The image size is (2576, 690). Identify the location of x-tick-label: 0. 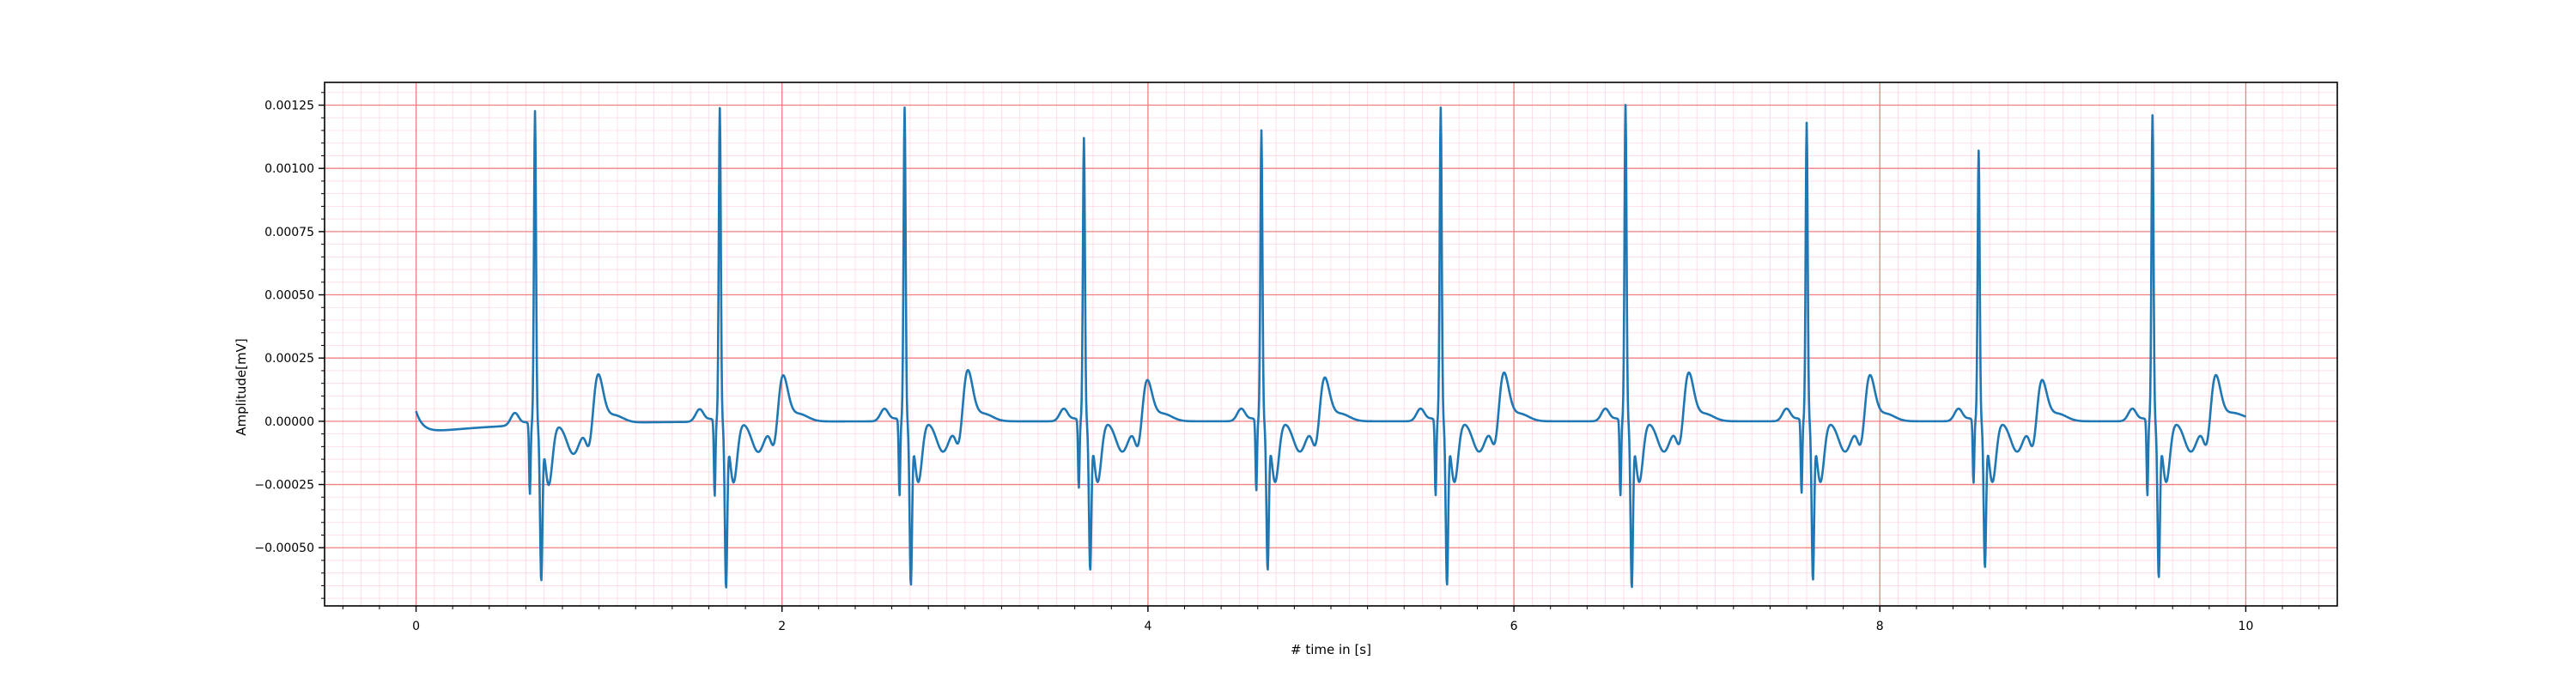
(416, 626).